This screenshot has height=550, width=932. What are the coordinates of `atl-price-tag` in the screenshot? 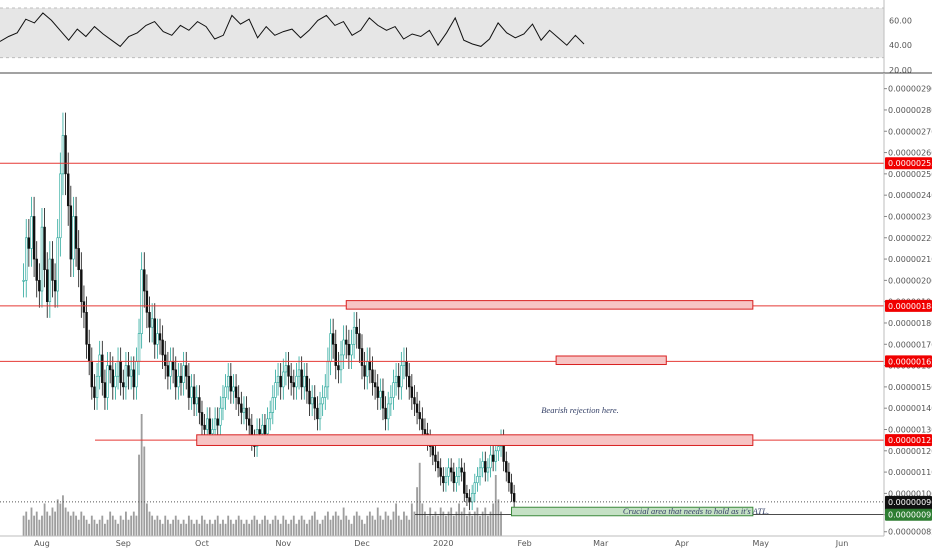 It's located at (908, 514).